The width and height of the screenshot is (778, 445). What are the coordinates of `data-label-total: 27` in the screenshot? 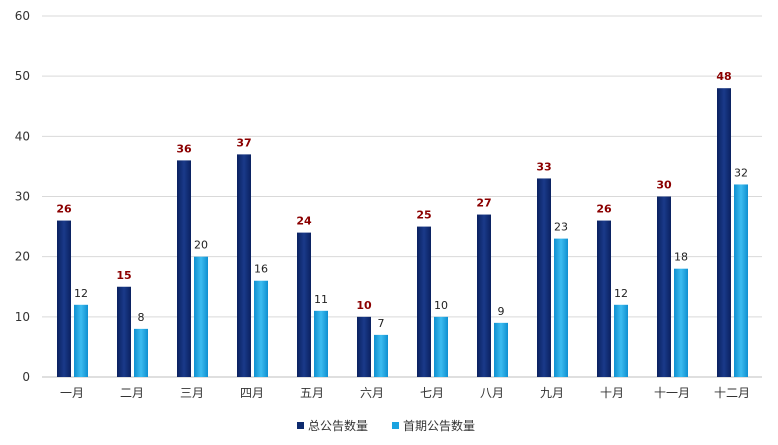 It's located at (483, 203).